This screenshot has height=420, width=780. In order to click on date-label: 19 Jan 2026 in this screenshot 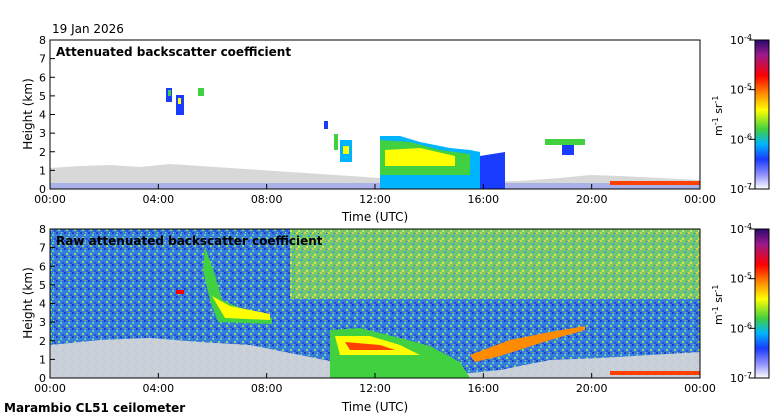, I will do `click(88, 29)`.